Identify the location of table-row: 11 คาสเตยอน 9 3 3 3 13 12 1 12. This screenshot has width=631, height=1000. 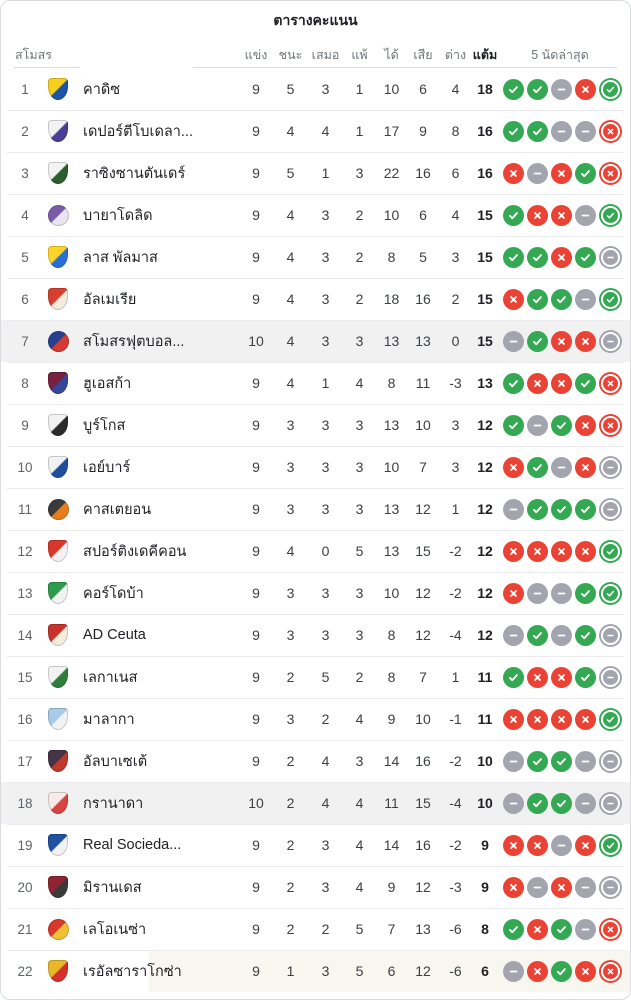
(315, 509).